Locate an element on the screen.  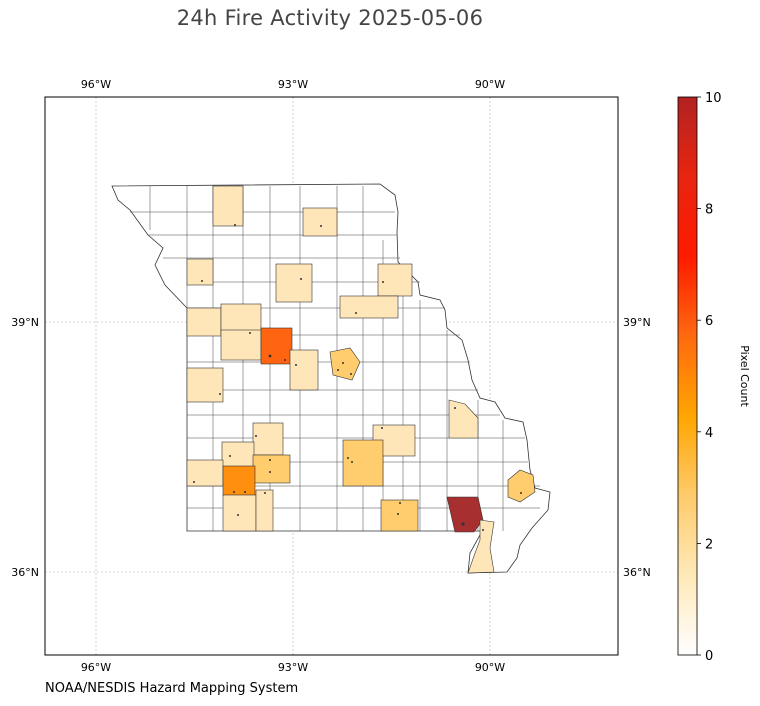
county-fire-greene is located at coordinates (271, 469).